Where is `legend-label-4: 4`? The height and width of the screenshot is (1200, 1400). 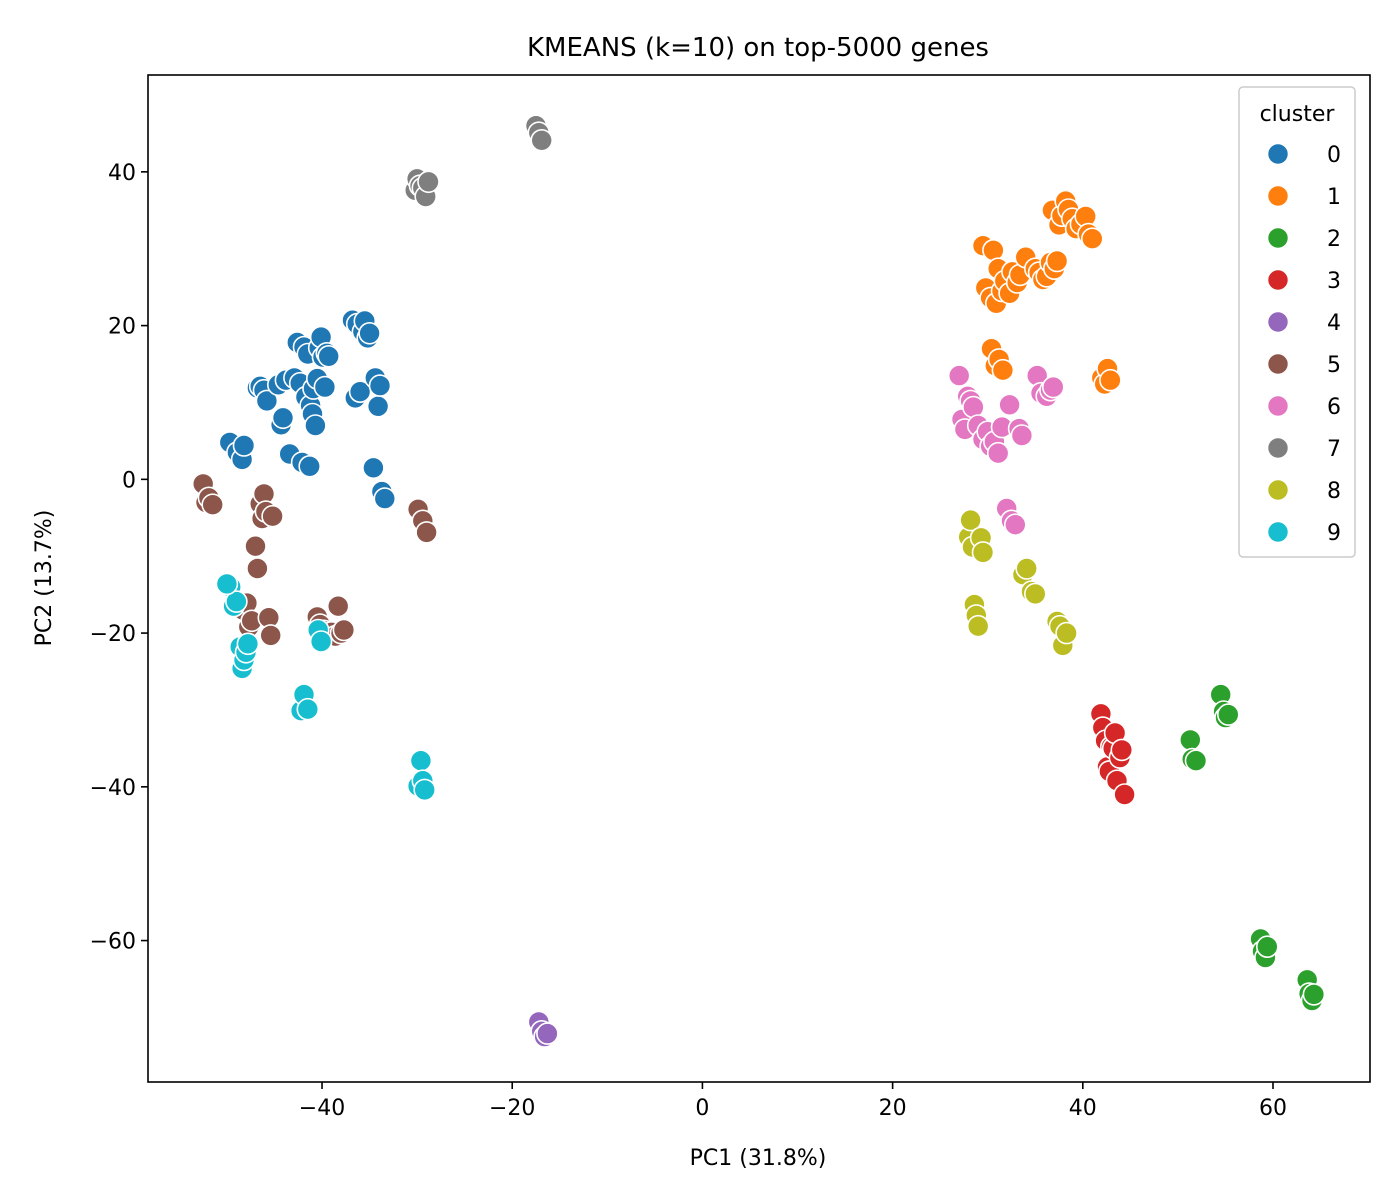
legend-label-4: 4 is located at coordinates (1334, 323).